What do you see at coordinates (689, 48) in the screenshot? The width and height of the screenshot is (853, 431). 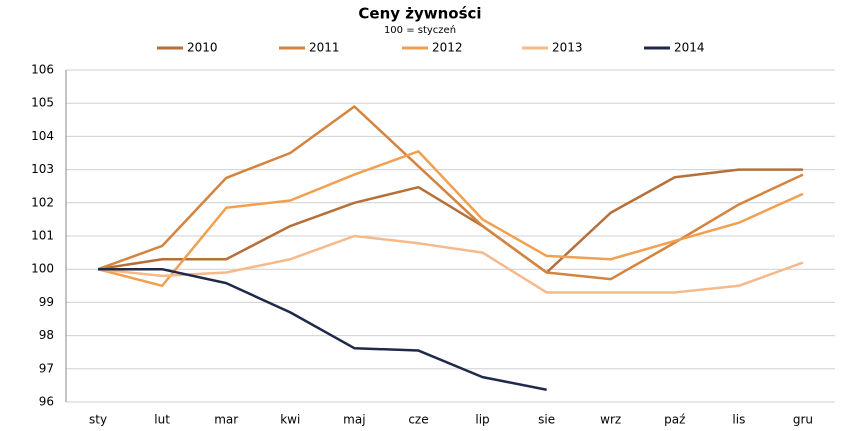 I see `legend-label: 2014` at bounding box center [689, 48].